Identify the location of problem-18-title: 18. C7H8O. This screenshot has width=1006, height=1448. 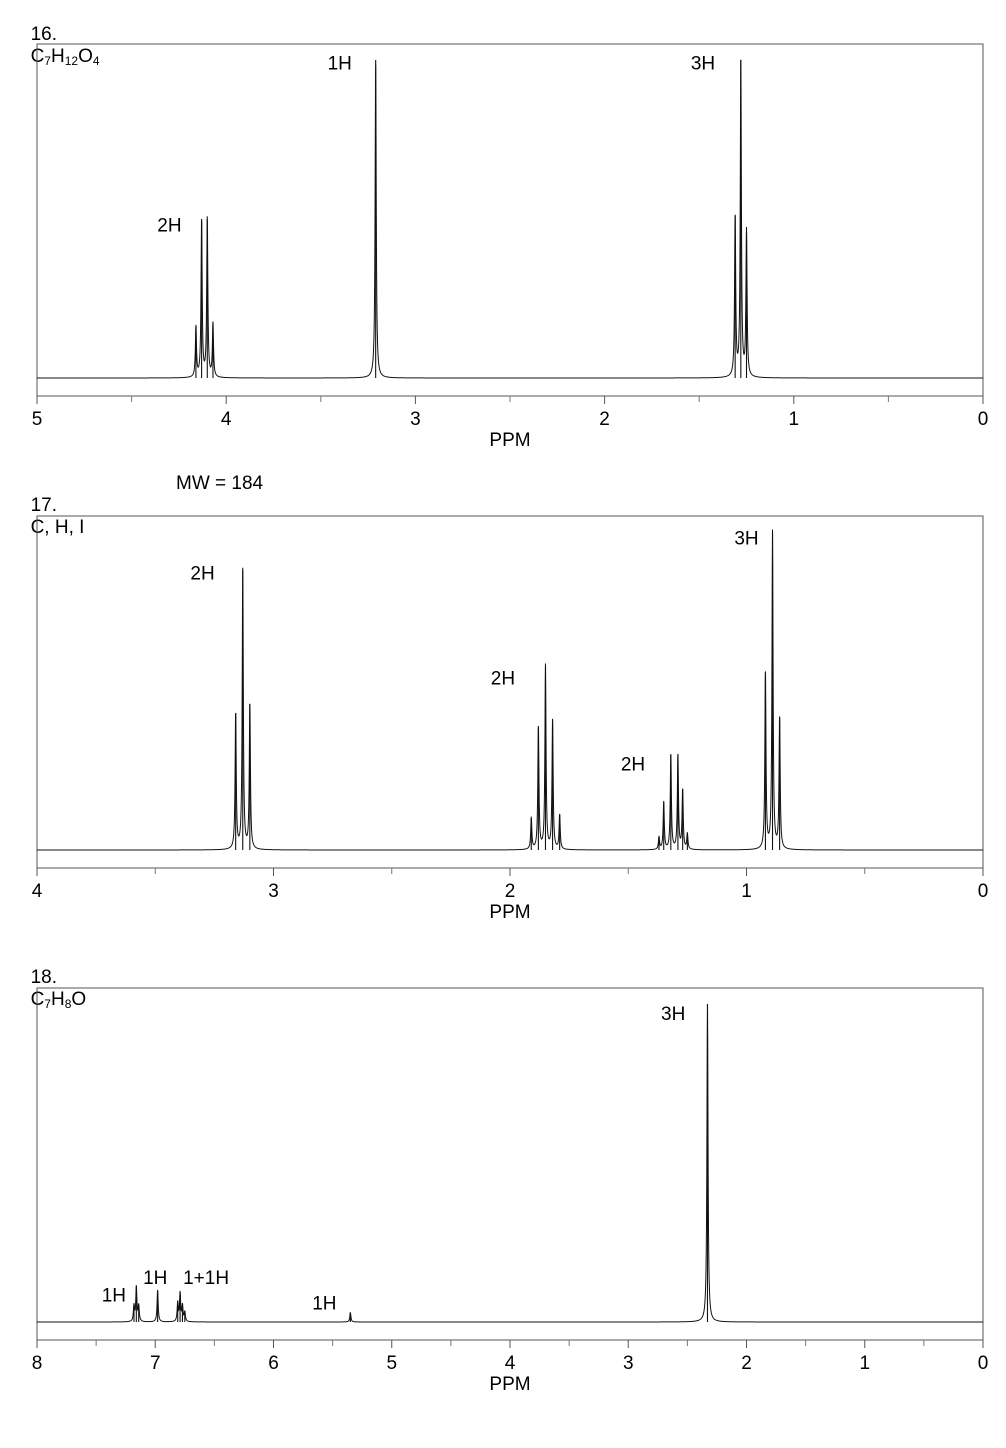
(53, 978).